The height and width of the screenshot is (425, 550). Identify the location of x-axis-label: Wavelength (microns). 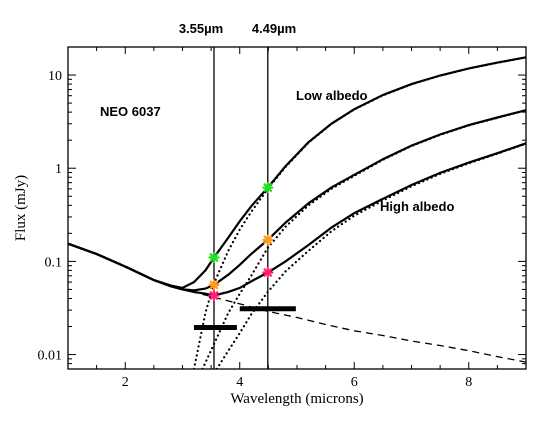
(296, 399).